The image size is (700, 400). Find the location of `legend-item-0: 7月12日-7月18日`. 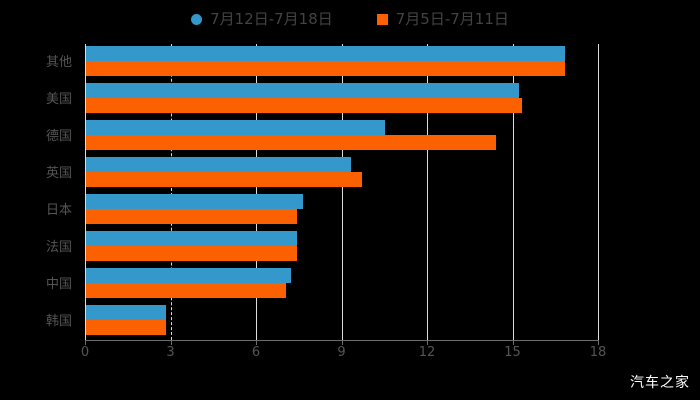

legend-item-0: 7月12日-7月18日 is located at coordinates (262, 19).